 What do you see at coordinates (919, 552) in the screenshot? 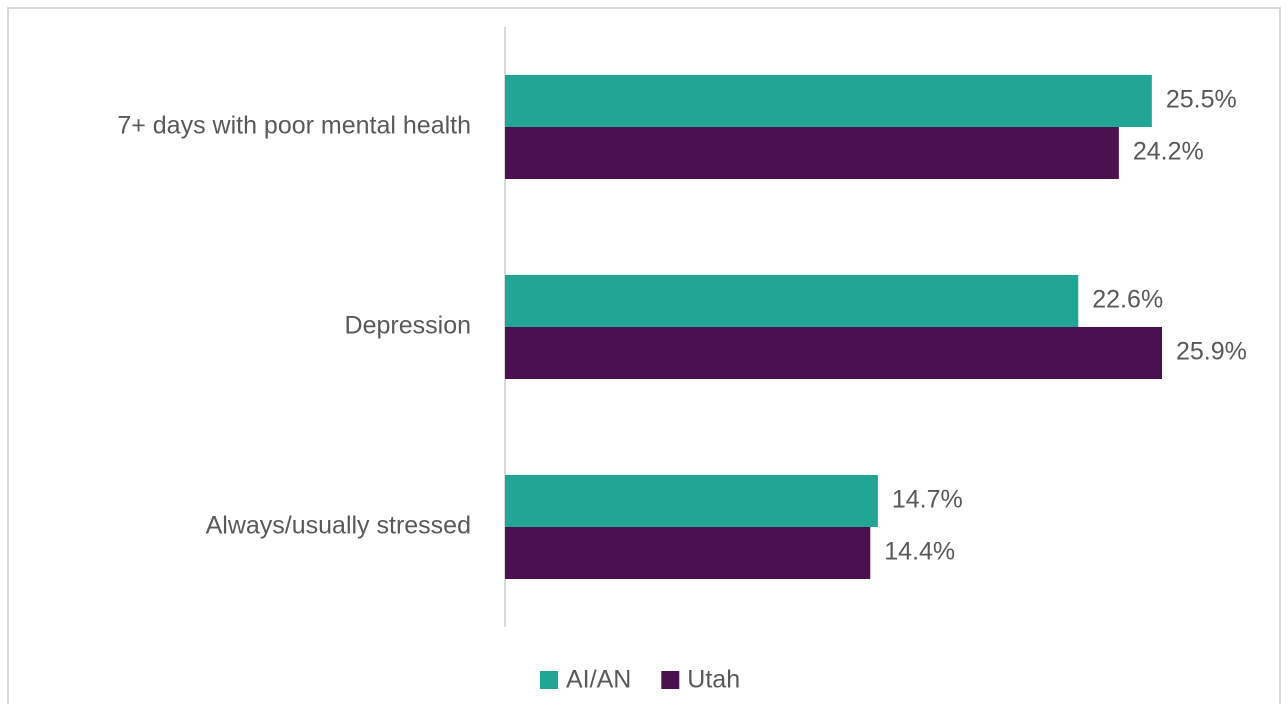
I see `data-label: 14.4%` at bounding box center [919, 552].